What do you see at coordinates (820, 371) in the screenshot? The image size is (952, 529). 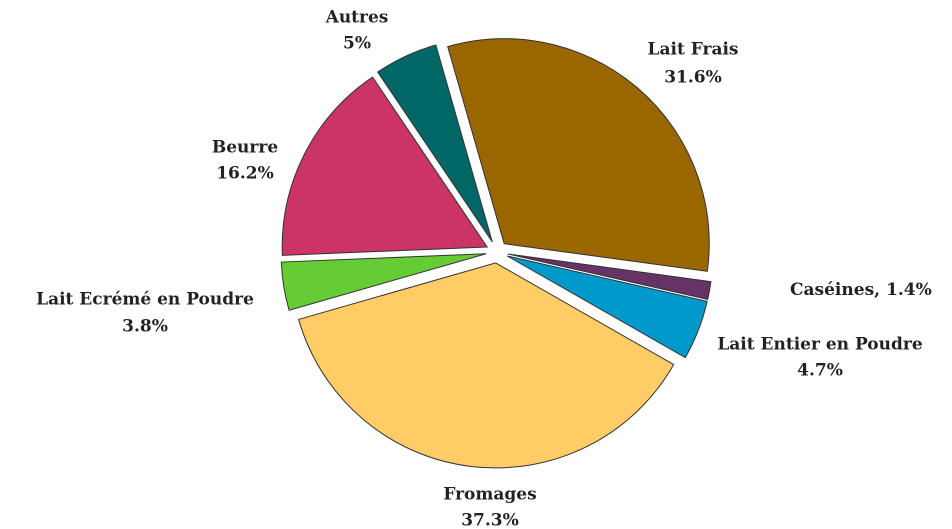 I see `slice-value: 4.7%` at bounding box center [820, 371].